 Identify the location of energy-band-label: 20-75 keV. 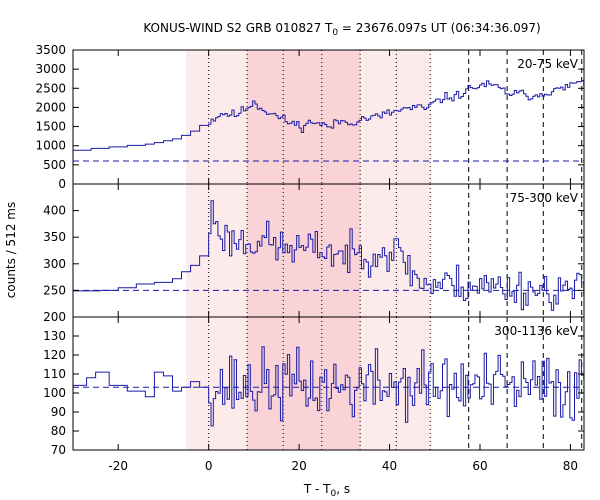
(548, 64).